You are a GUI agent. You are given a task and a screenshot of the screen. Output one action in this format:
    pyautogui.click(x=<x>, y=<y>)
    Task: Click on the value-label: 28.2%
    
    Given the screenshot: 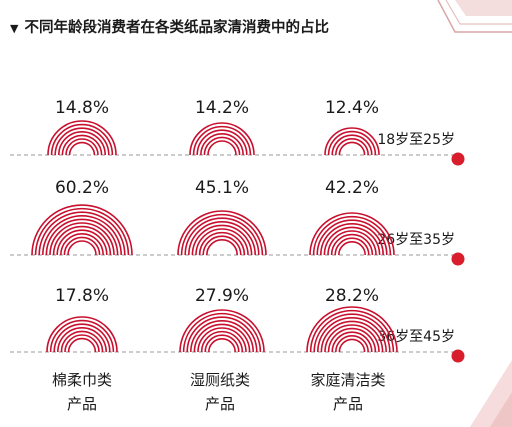 What is the action you would take?
    pyautogui.click(x=352, y=296)
    